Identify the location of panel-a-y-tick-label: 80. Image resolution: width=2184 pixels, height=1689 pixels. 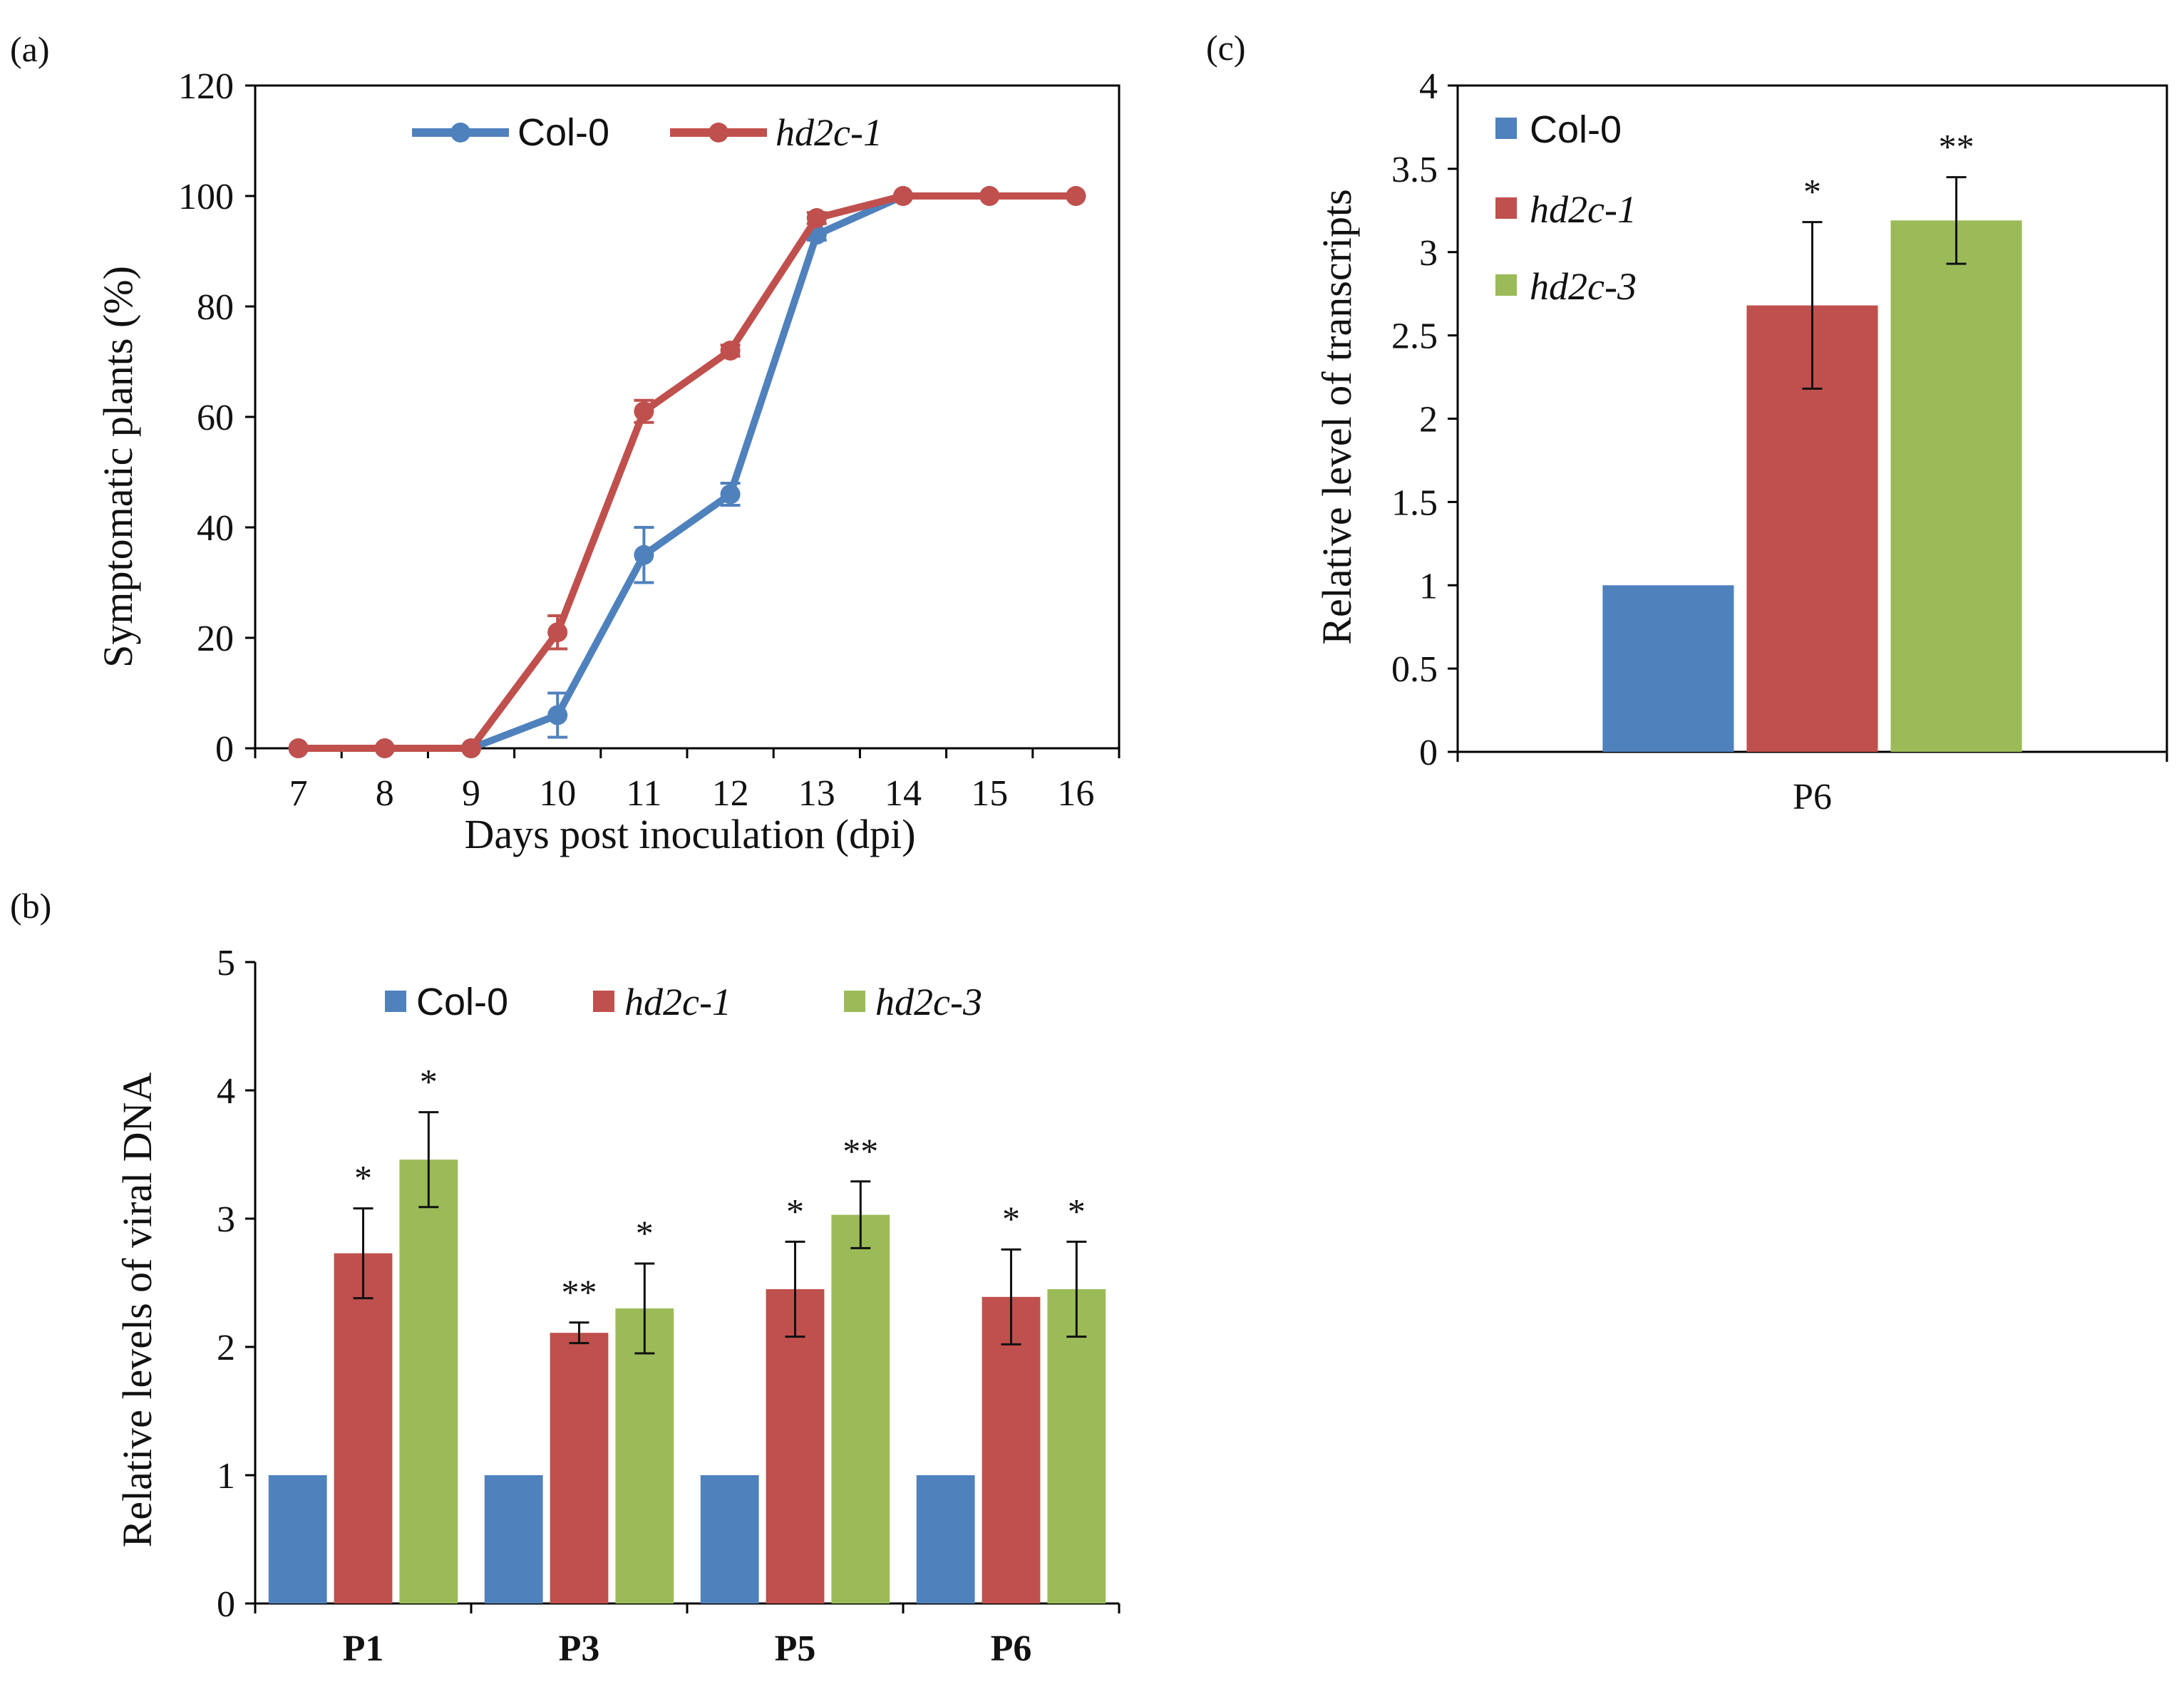
(215, 307).